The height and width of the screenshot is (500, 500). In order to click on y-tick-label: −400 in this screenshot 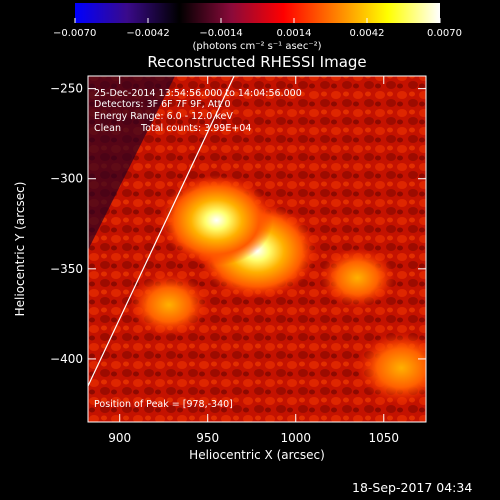, I will do `click(66, 359)`.